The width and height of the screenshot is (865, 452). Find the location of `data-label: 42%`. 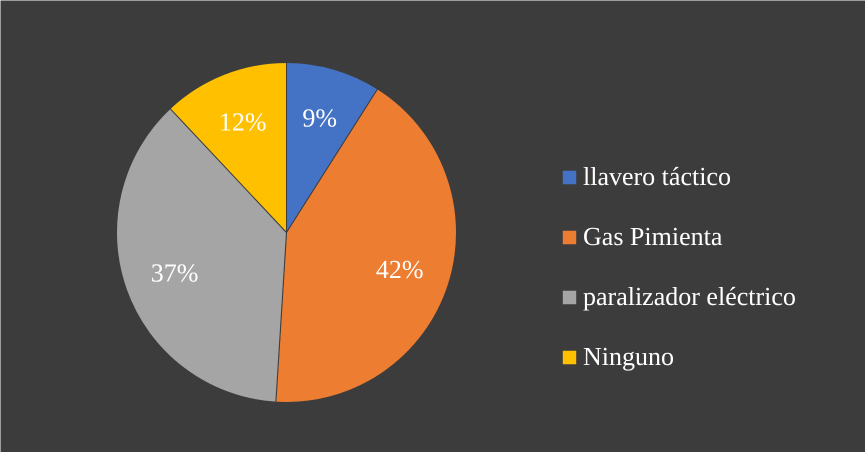

data-label: 42% is located at coordinates (400, 269).